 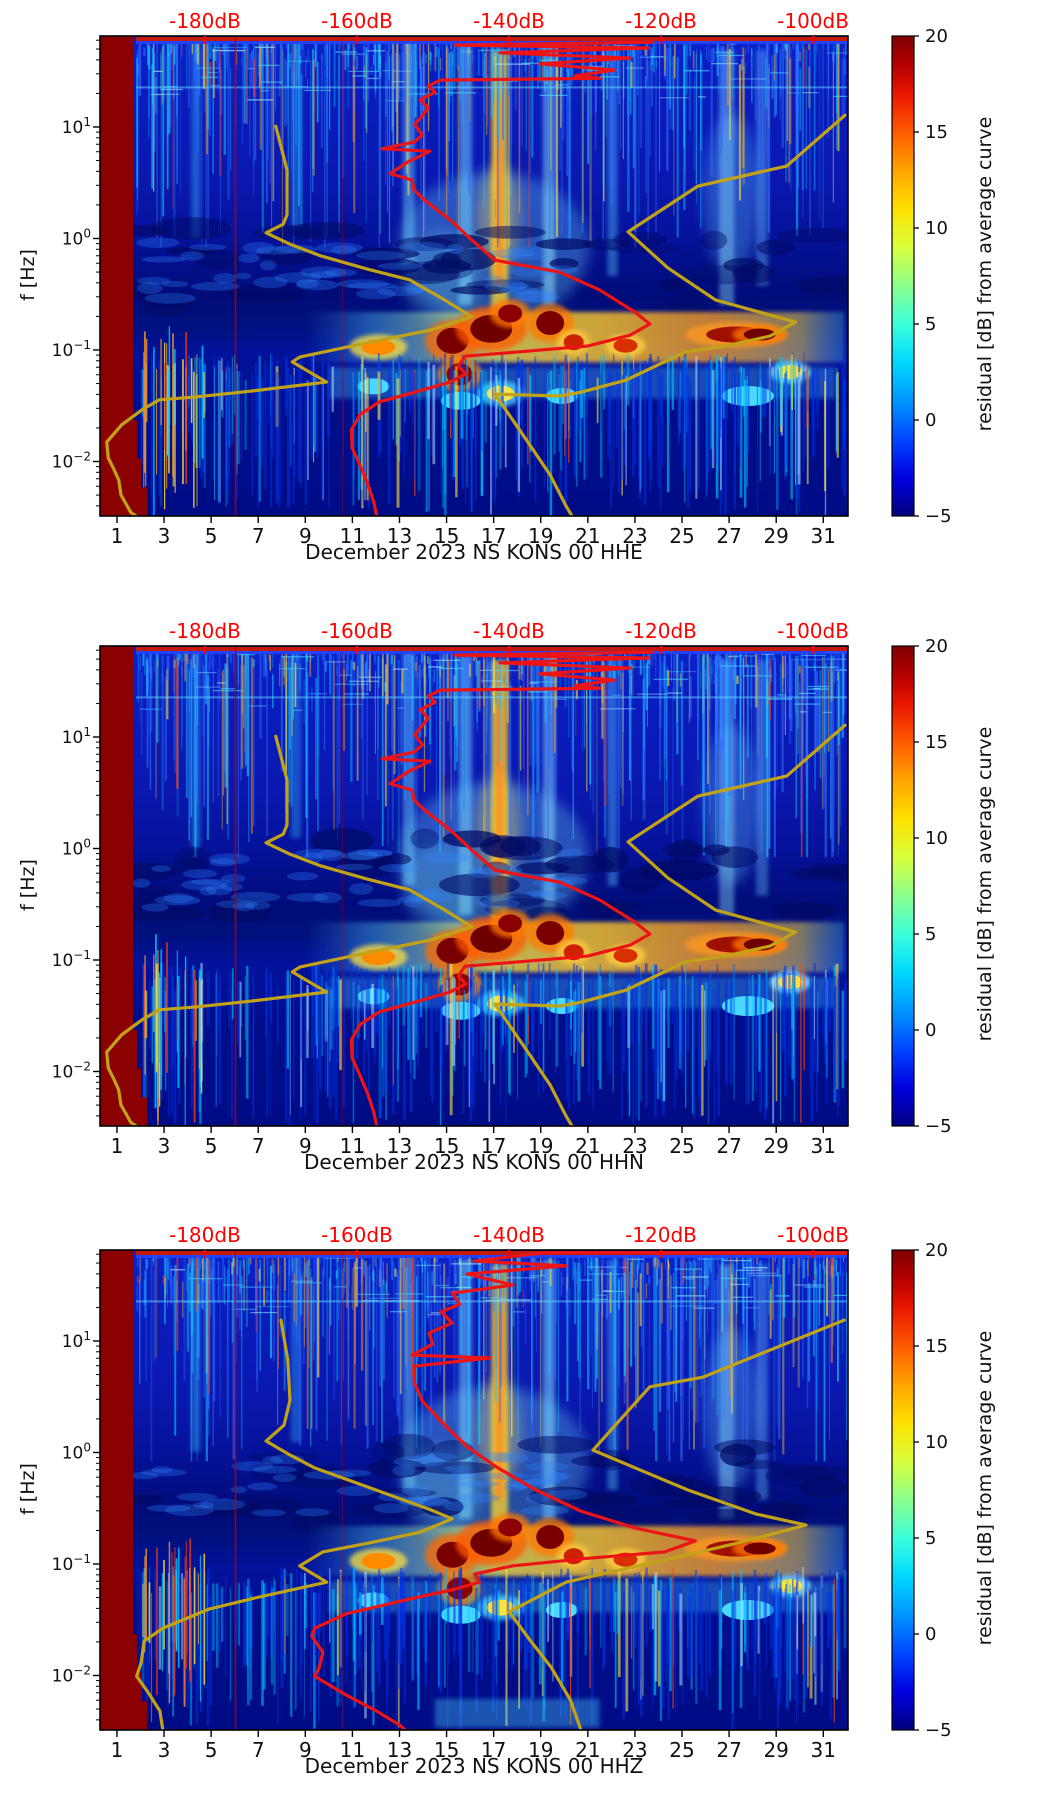 What do you see at coordinates (473, 1746) in the screenshot?
I see `x-ticks: 1 3 5 7 9 11 13 15 17 19 21 23 25 27 29 31` at bounding box center [473, 1746].